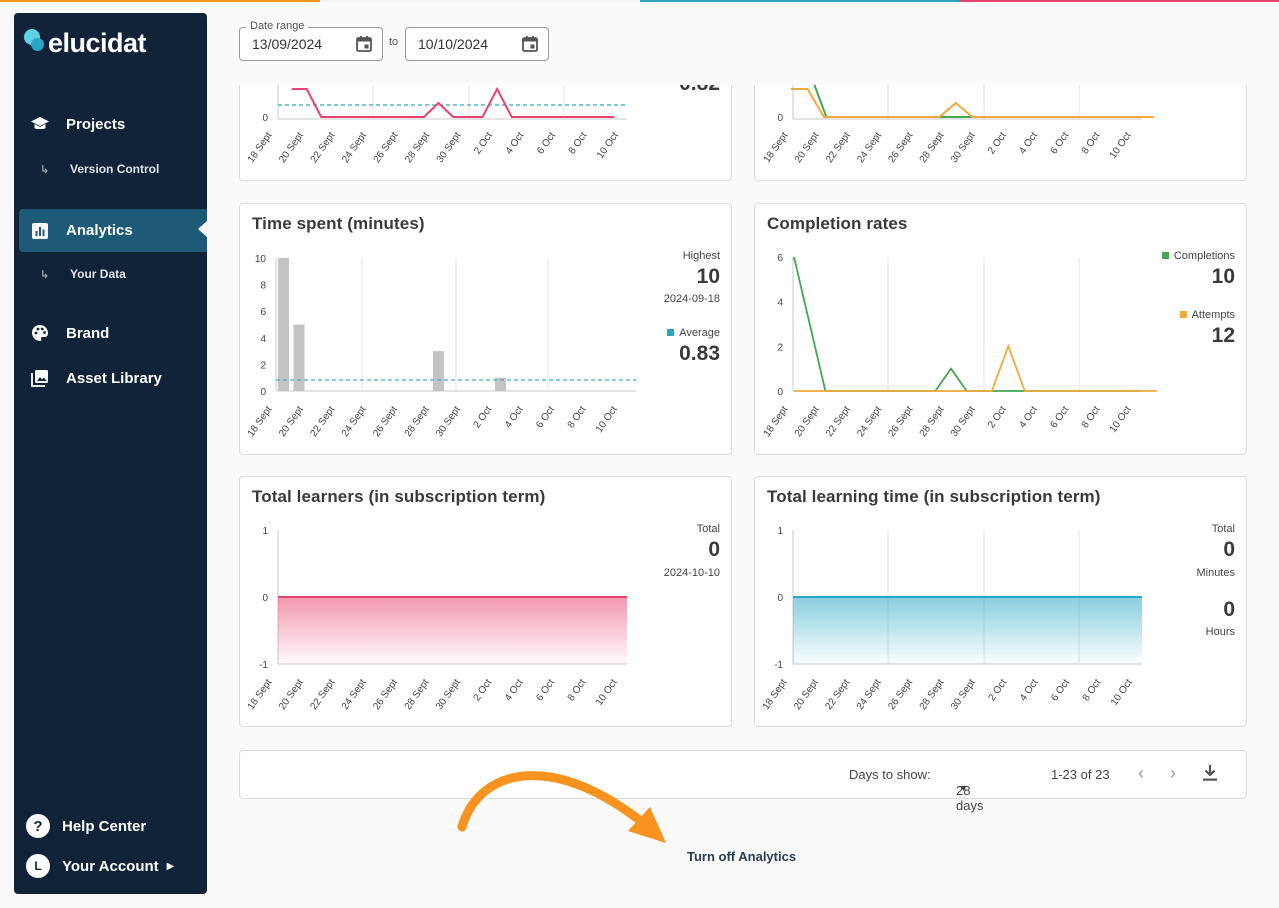 The image size is (1279, 908). Describe the element at coordinates (86, 826) in the screenshot. I see `help-center-link: ? Help Center` at that location.